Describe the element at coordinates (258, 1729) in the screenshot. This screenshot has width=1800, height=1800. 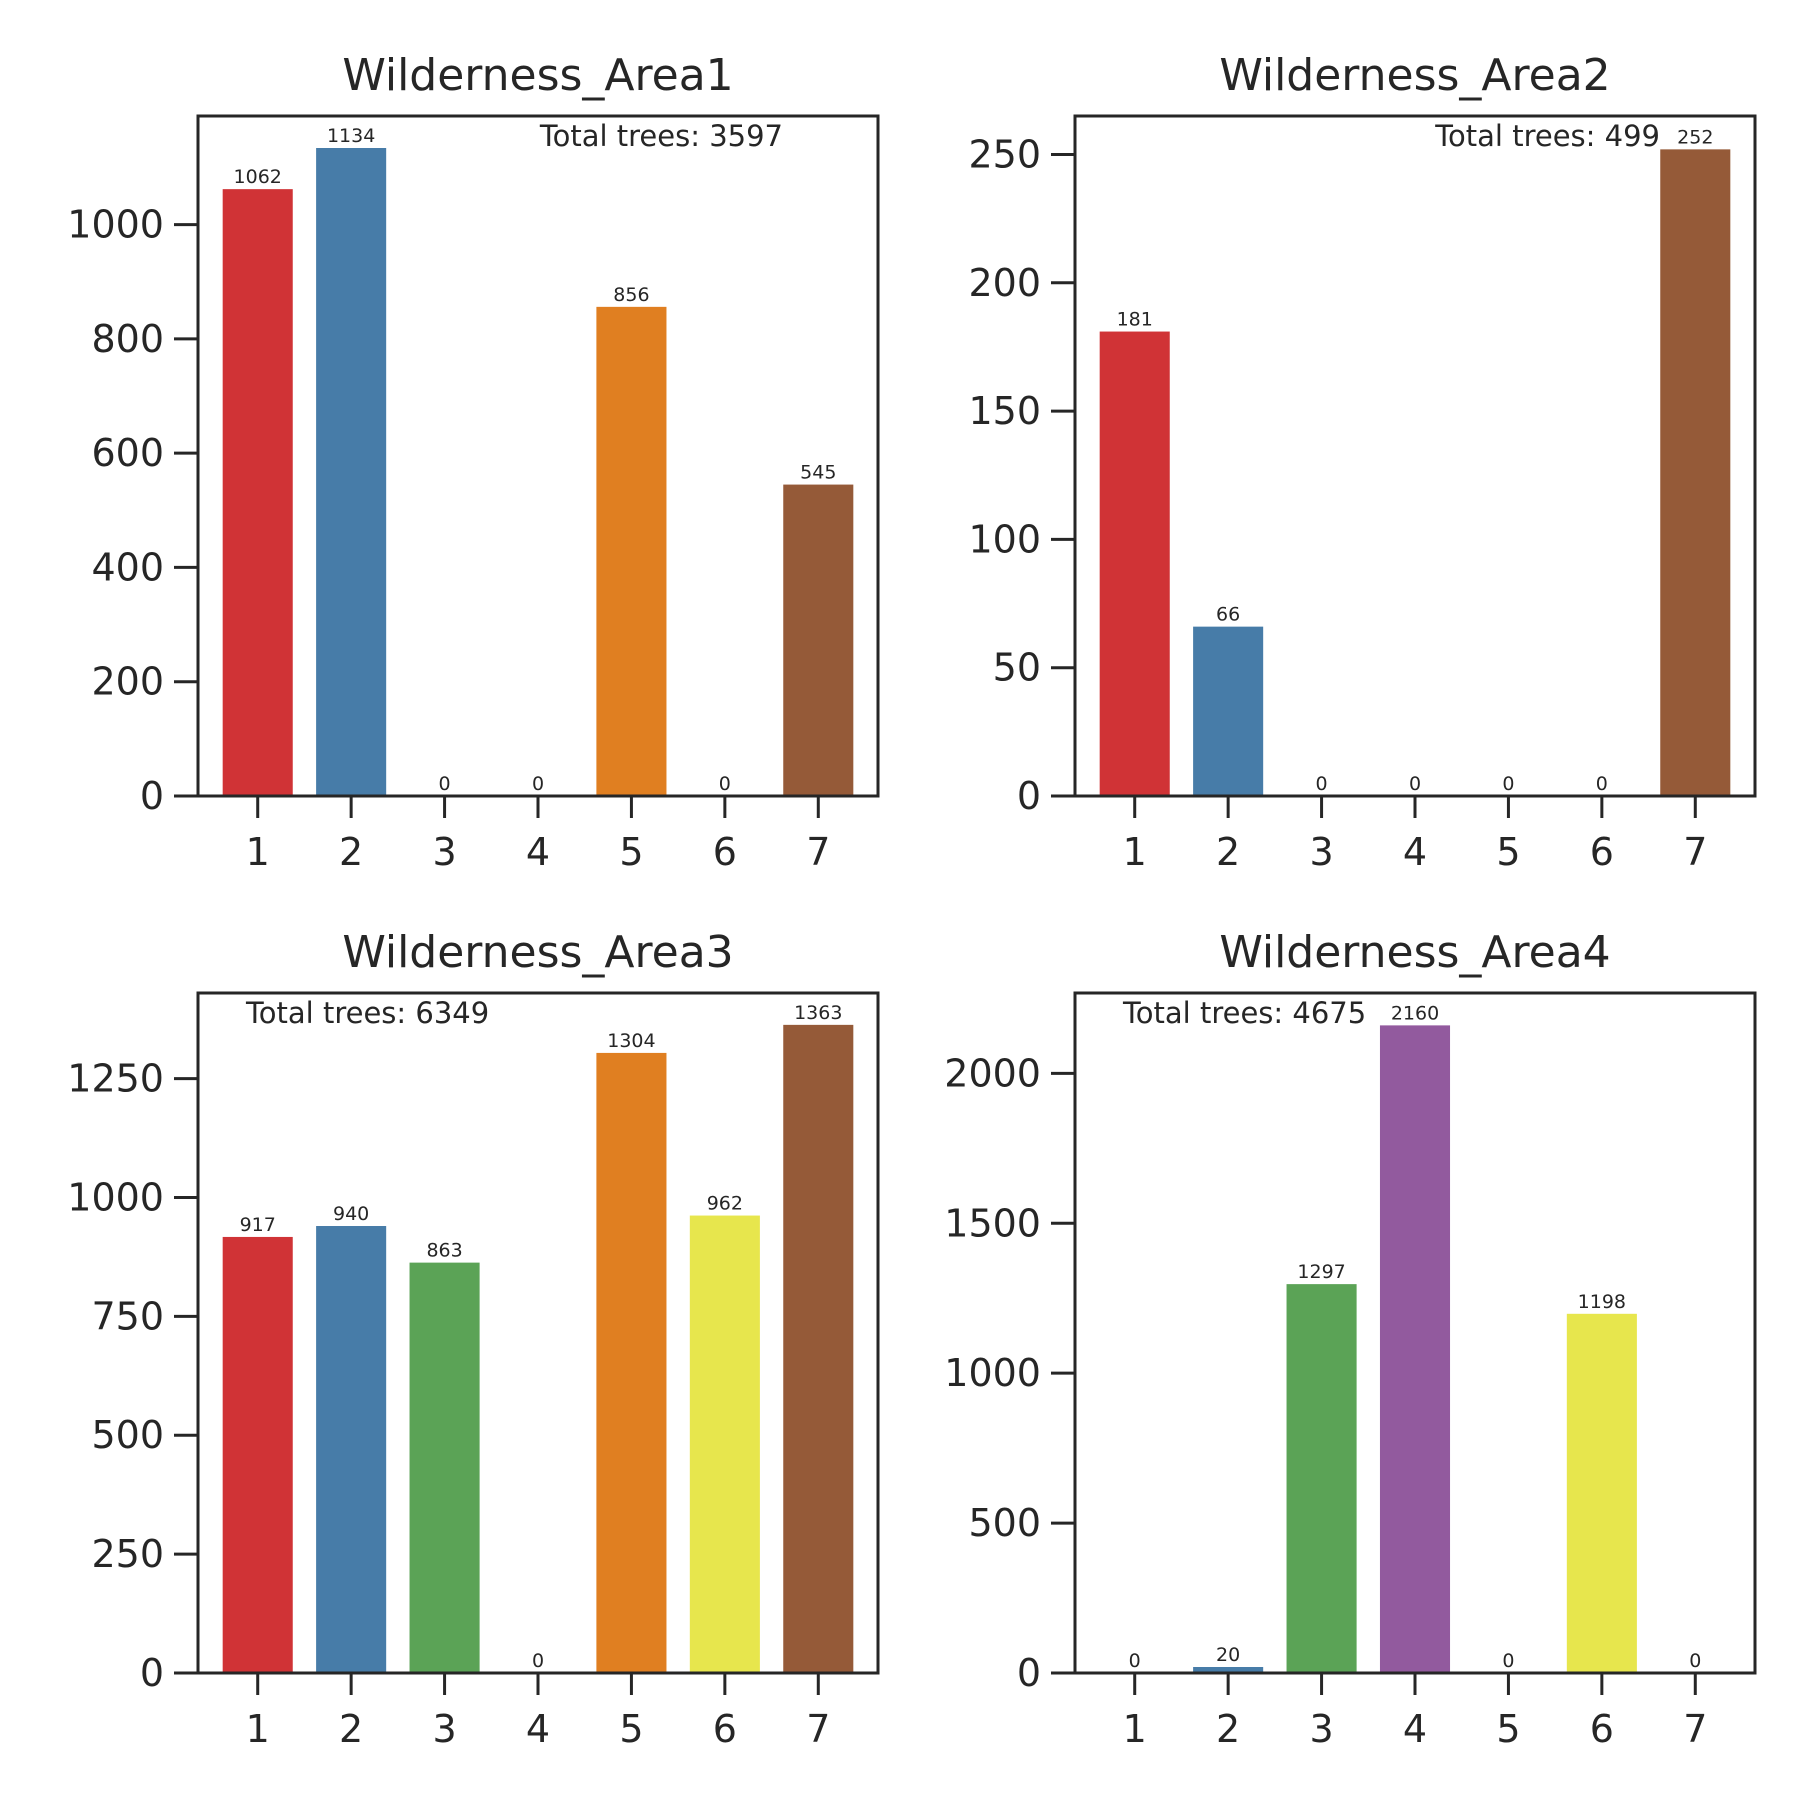
I see `x-tick-label: 1` at that location.